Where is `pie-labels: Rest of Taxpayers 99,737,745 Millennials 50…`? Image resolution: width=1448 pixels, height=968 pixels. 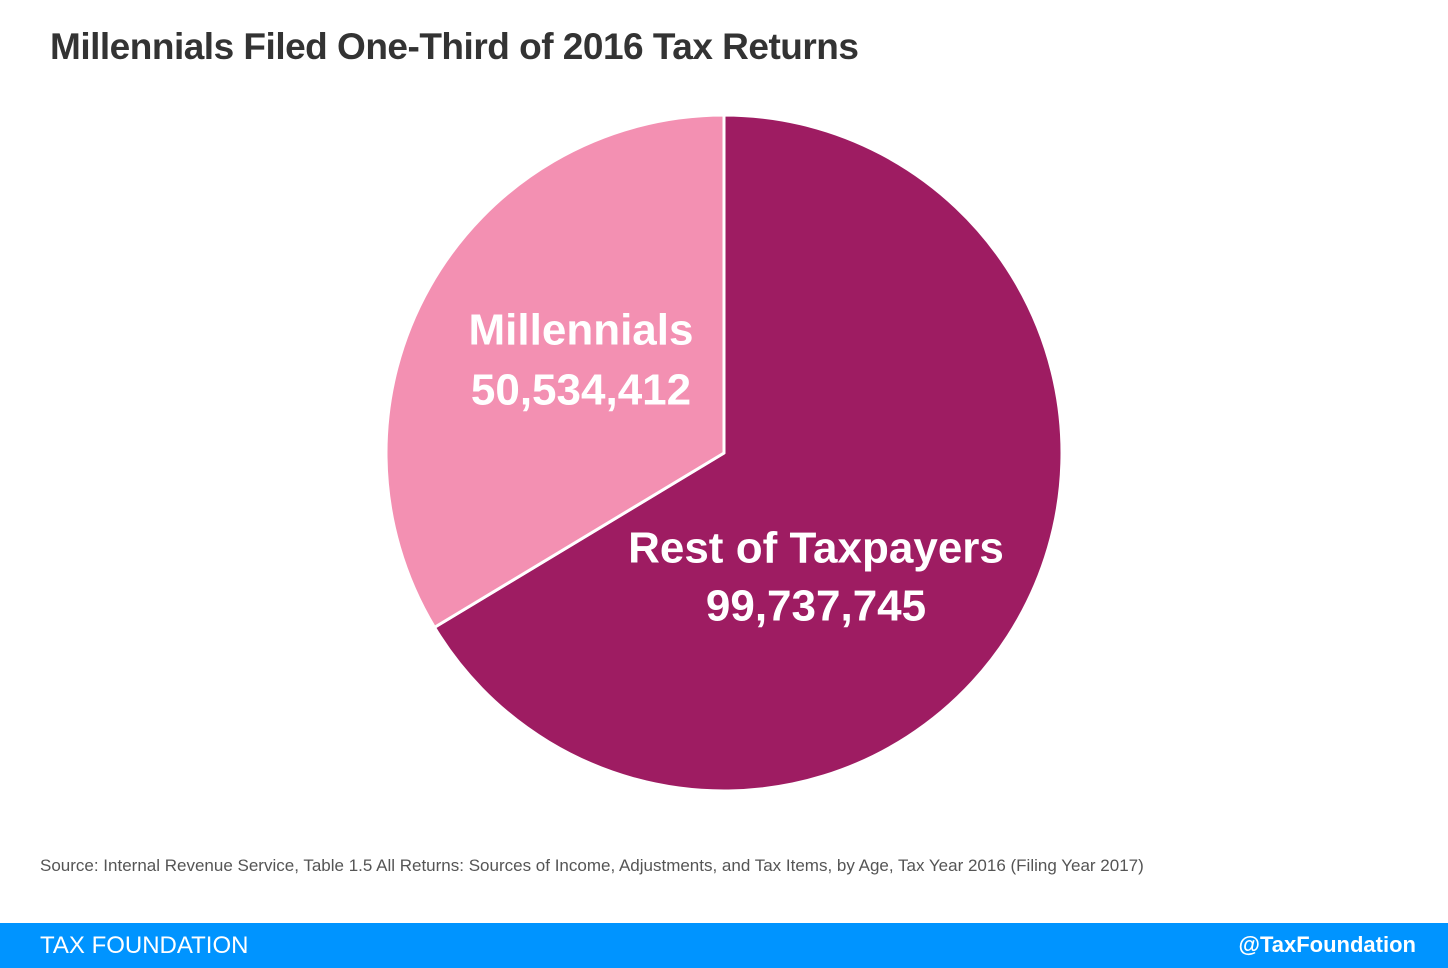
pie-labels: Rest of Taxpayers 99,737,745 Millennials 50… is located at coordinates (736, 468).